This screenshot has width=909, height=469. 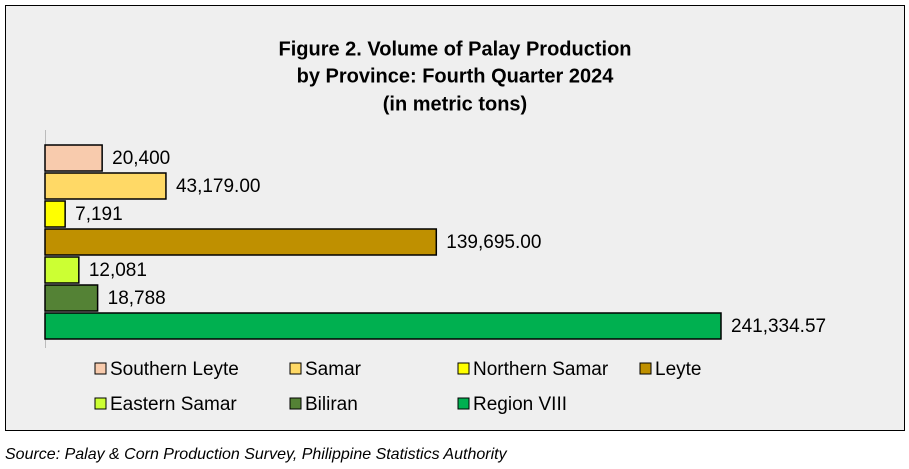 I want to click on value-label: 20,400, so click(x=141, y=158).